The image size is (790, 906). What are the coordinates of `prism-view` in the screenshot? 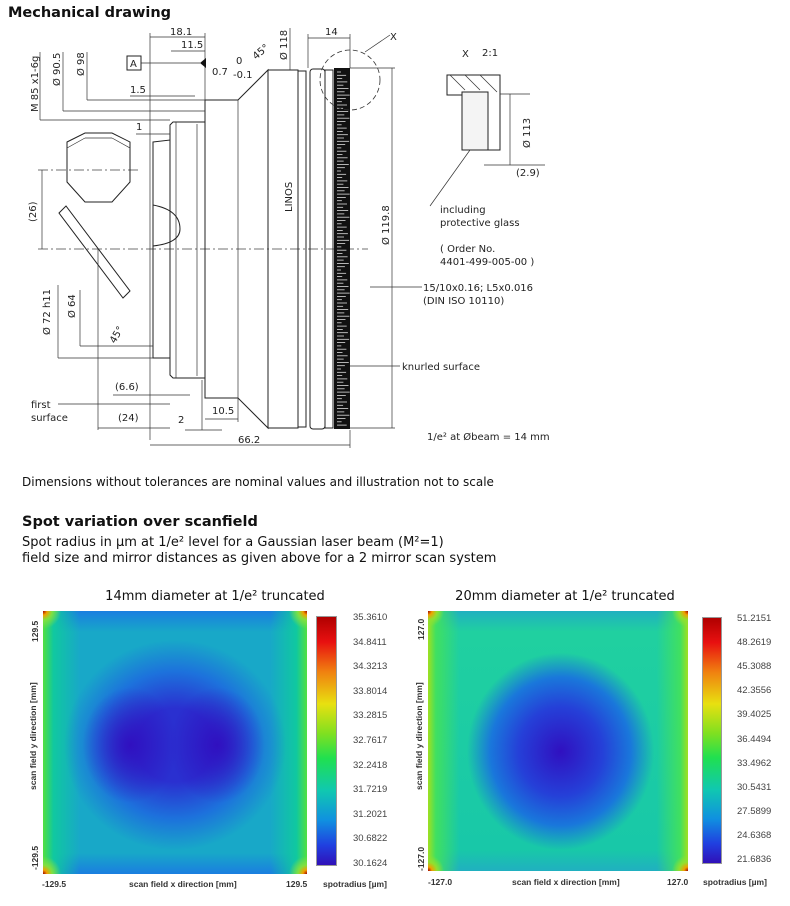 It's located at (98, 167).